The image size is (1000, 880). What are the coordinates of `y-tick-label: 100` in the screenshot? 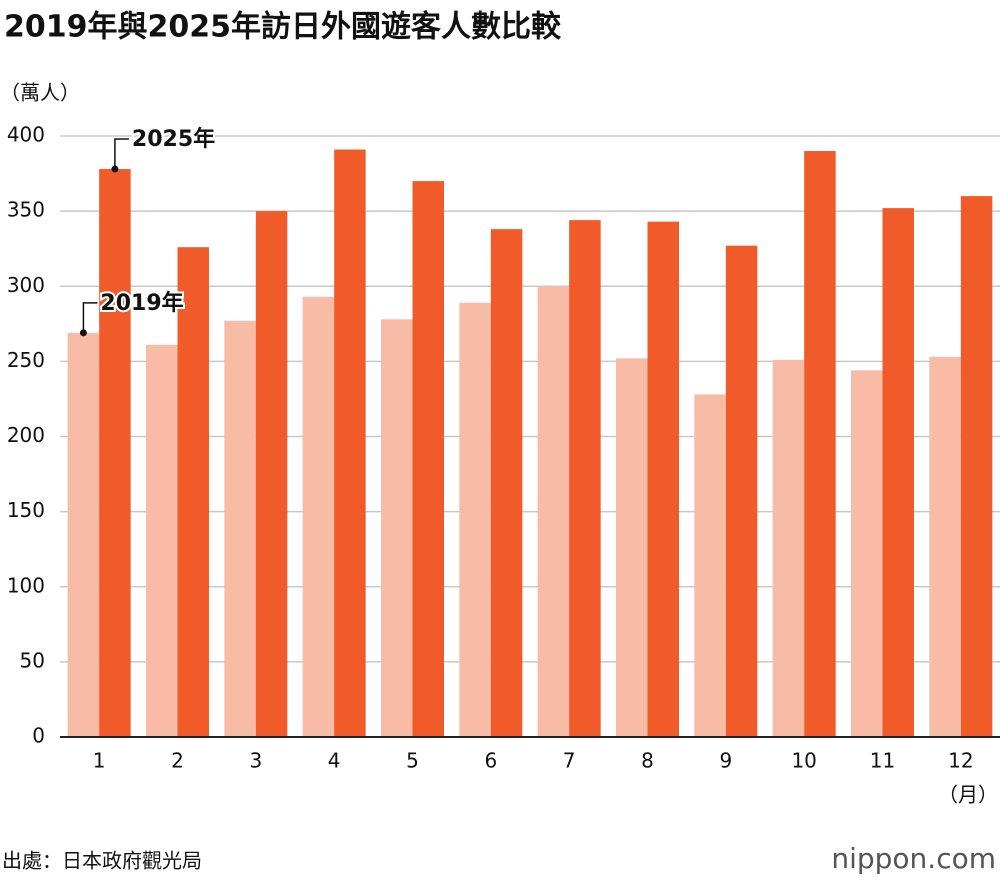 It's located at (26, 585).